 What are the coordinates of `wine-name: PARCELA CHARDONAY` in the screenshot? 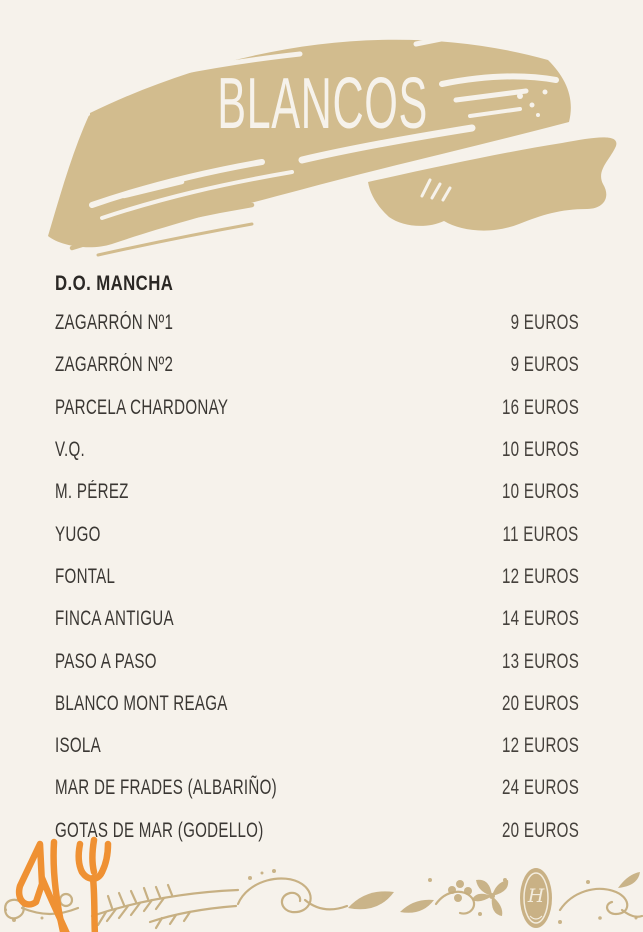 It's located at (142, 407).